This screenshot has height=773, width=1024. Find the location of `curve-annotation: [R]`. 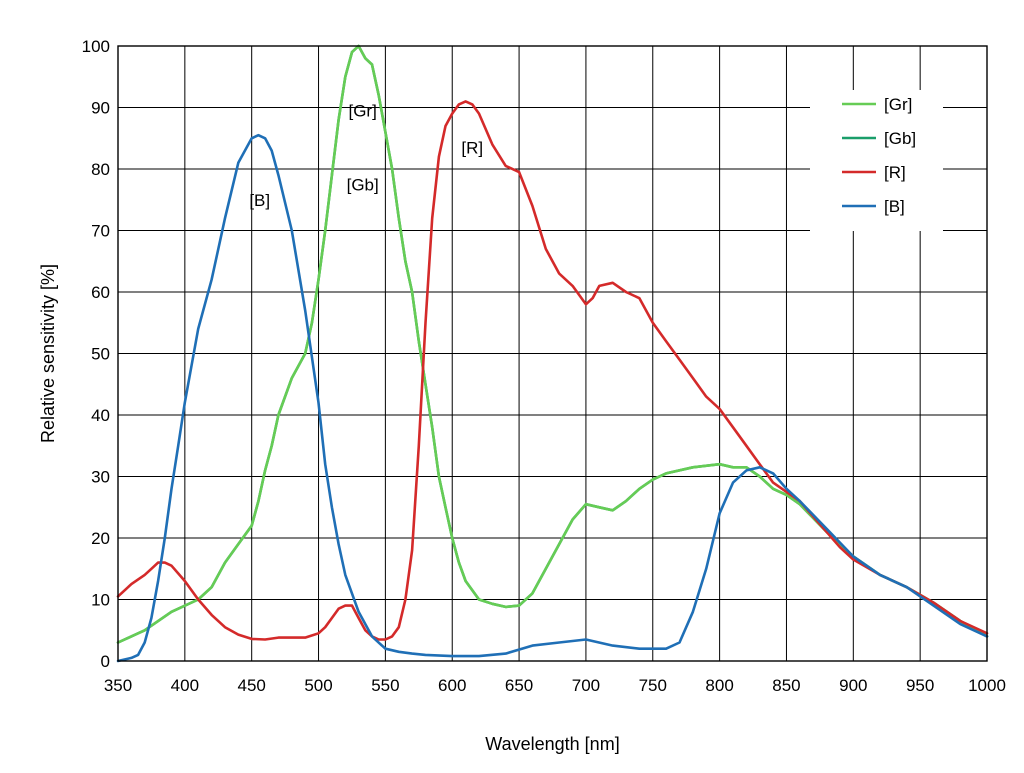

curve-annotation: [R] is located at coordinates (472, 148).